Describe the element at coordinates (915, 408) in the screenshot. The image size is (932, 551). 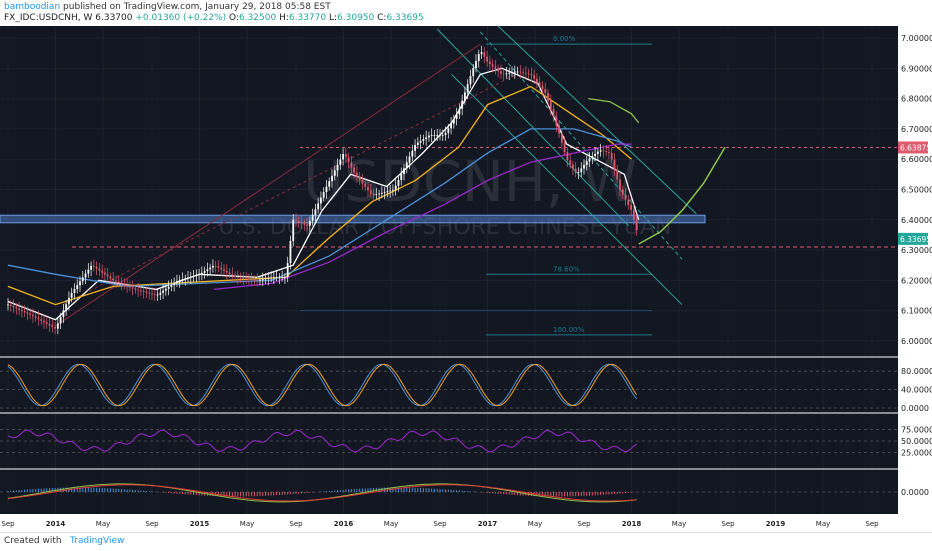
I see `pane-tick: 0.0000` at that location.